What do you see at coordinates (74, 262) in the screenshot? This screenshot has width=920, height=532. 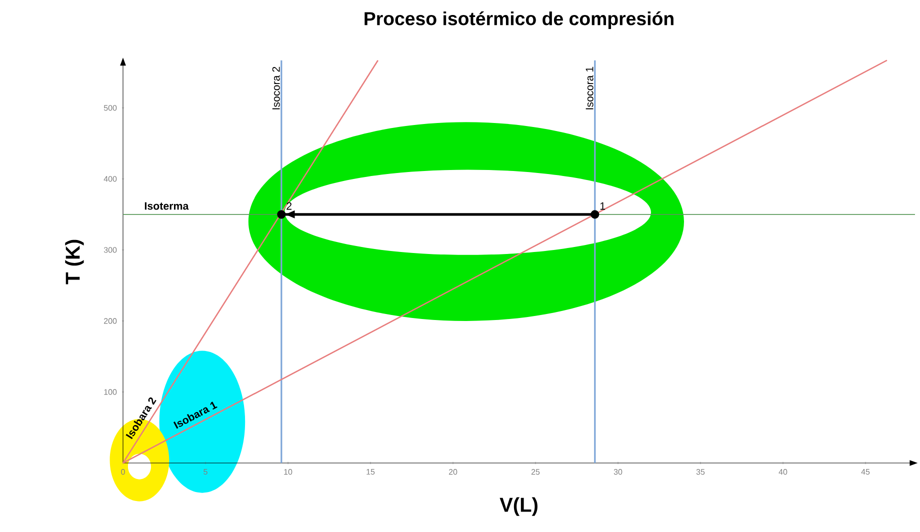 I see `y-axis-title: T (K)` at bounding box center [74, 262].